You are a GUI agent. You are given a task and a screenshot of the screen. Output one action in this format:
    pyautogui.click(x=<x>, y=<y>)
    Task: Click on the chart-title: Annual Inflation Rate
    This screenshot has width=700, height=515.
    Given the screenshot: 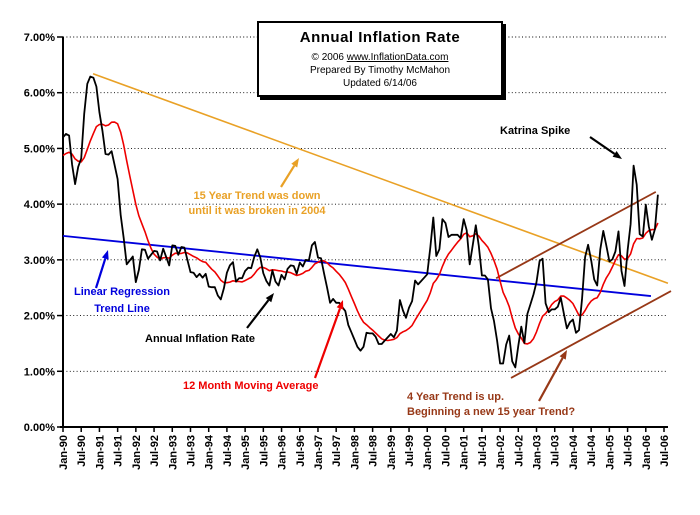 What is the action you would take?
    pyautogui.click(x=380, y=37)
    